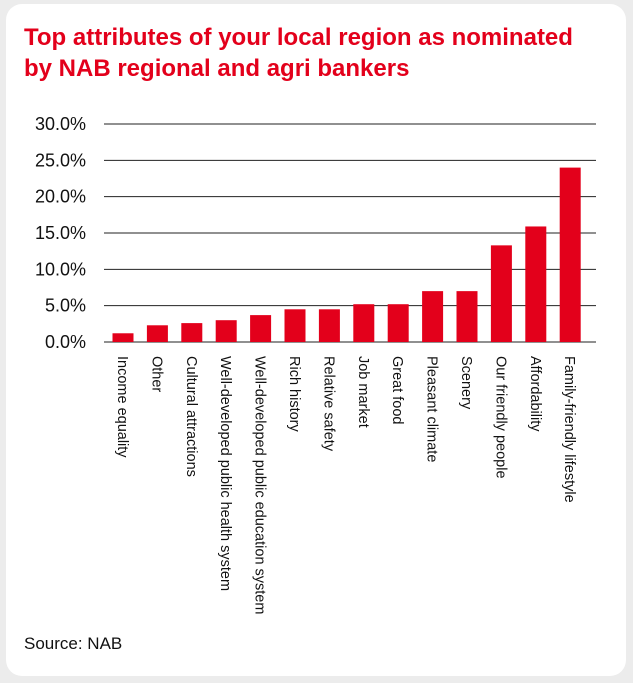  Describe the element at coordinates (60, 197) in the screenshot. I see `y-tick-label: 20.0%` at that location.